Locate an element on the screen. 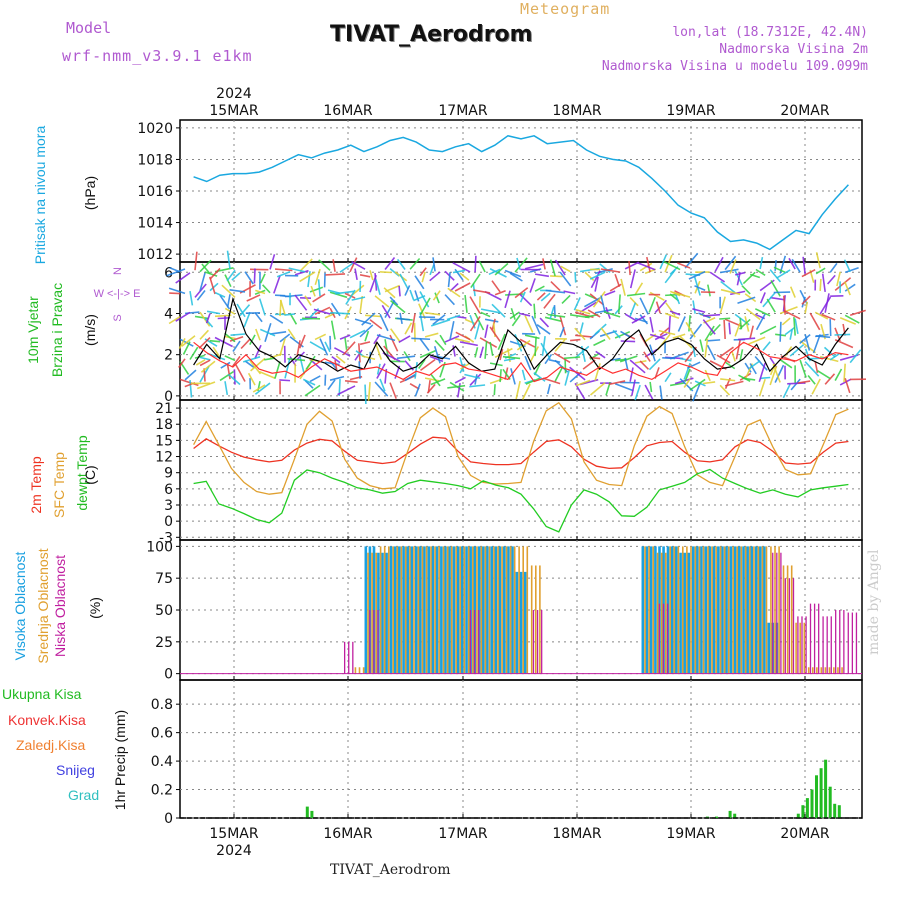 The image size is (900, 900). precip-bar is located at coordinates (735, 815).